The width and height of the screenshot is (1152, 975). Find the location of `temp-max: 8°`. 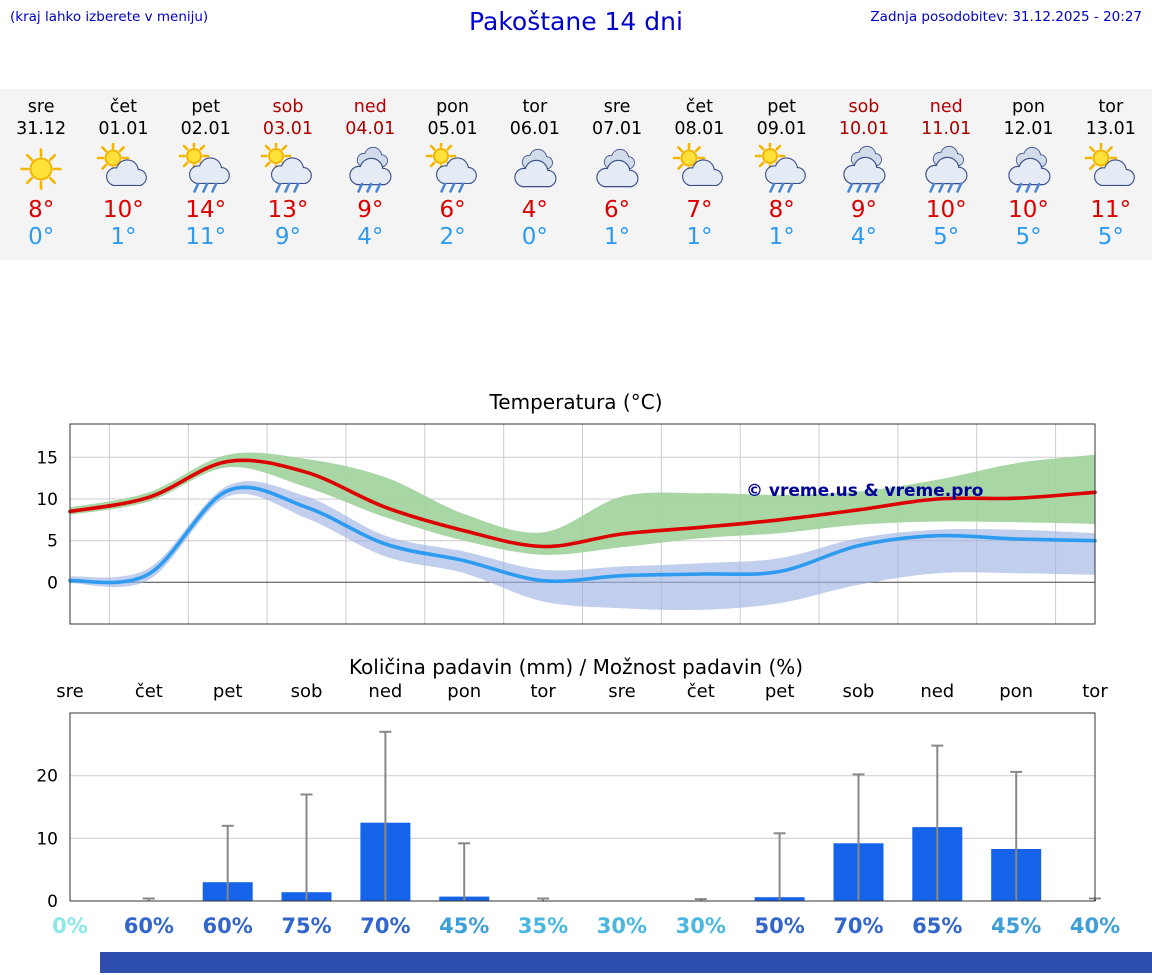

temp-max: 8° is located at coordinates (781, 209).